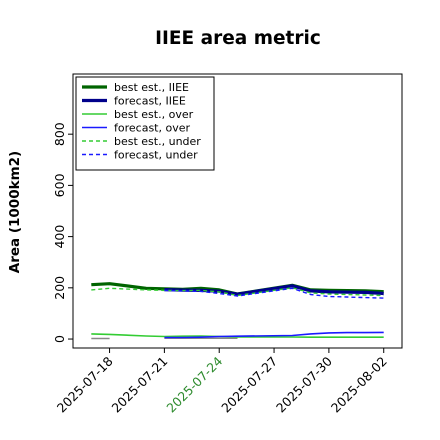 The image size is (440, 440). I want to click on y-tick-label: 600, so click(59, 185).